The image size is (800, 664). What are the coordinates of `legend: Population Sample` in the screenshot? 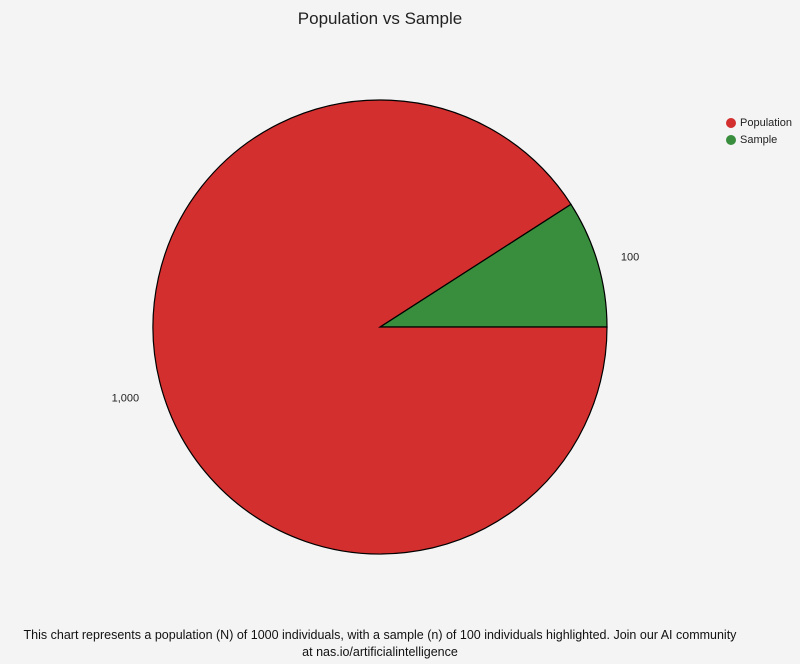 It's located at (759, 131).